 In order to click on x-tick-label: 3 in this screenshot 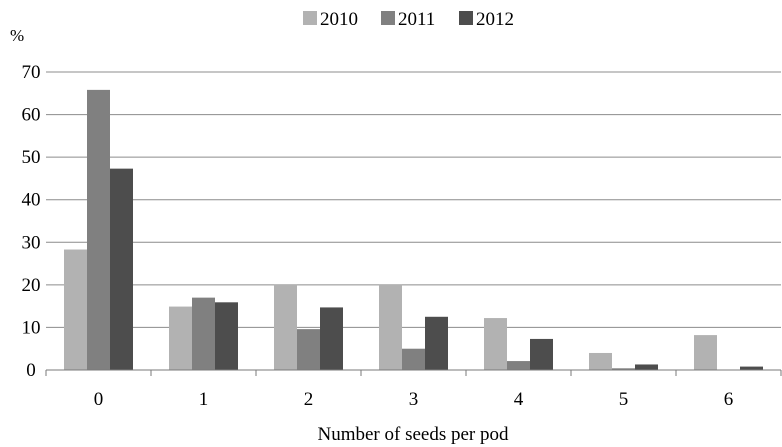, I will do `click(414, 399)`.